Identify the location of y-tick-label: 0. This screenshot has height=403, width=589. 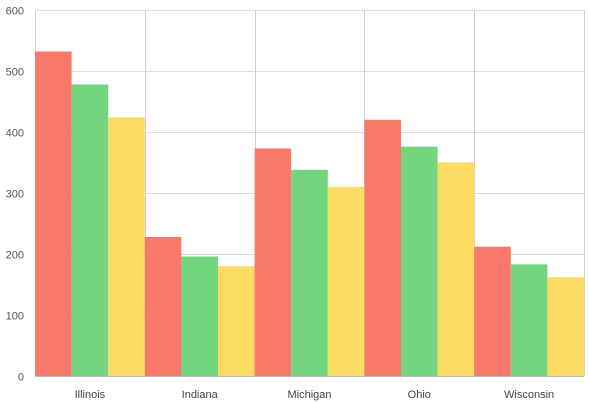
(21, 378).